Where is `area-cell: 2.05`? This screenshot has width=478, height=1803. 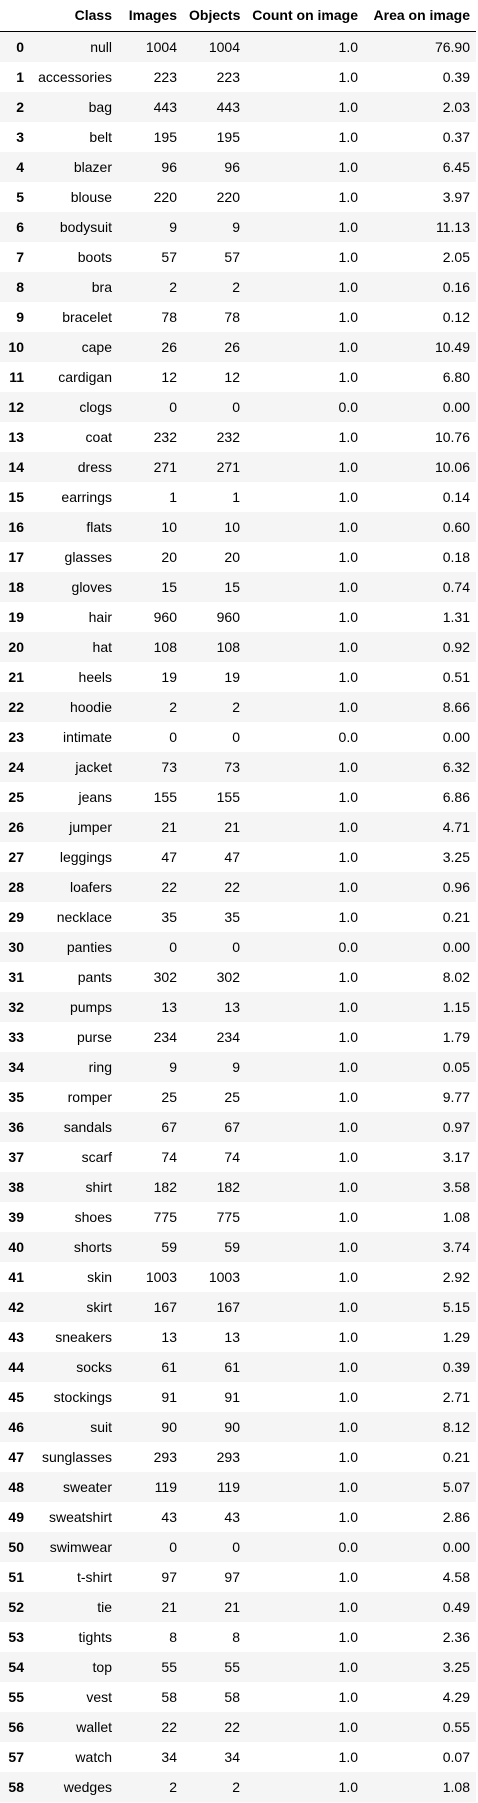
area-cell: 2.05 is located at coordinates (456, 257).